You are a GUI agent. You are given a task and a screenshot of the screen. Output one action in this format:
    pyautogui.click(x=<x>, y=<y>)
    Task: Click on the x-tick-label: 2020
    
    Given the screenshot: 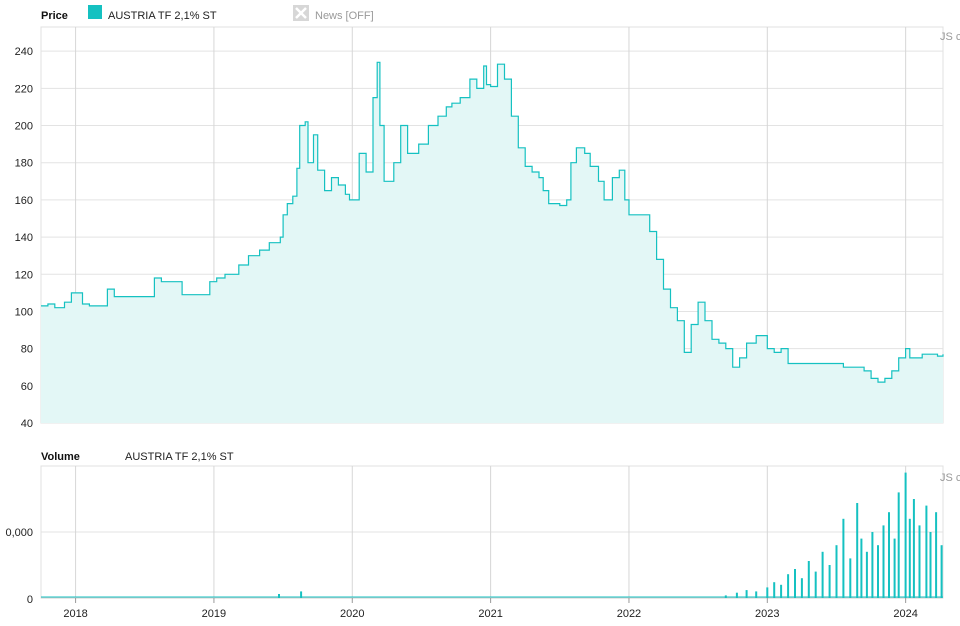 What is the action you would take?
    pyautogui.click(x=352, y=614)
    